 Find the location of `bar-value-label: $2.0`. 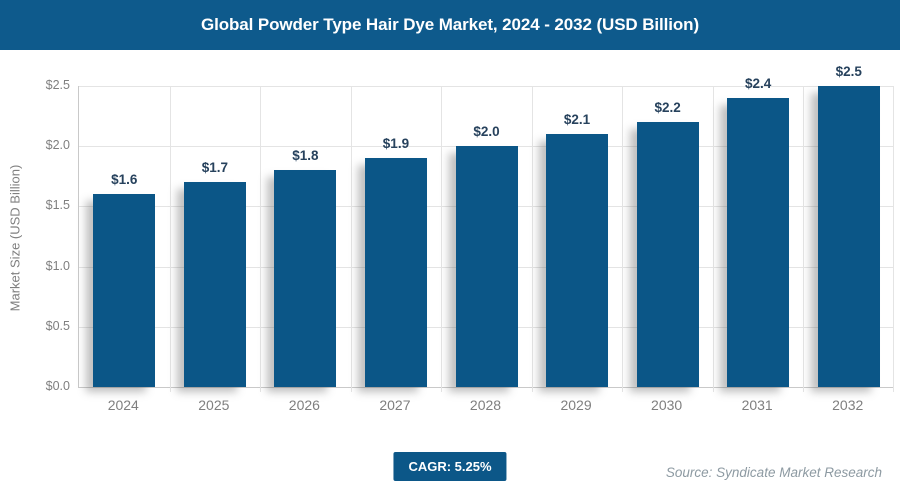

bar-value-label: $2.0 is located at coordinates (486, 132).